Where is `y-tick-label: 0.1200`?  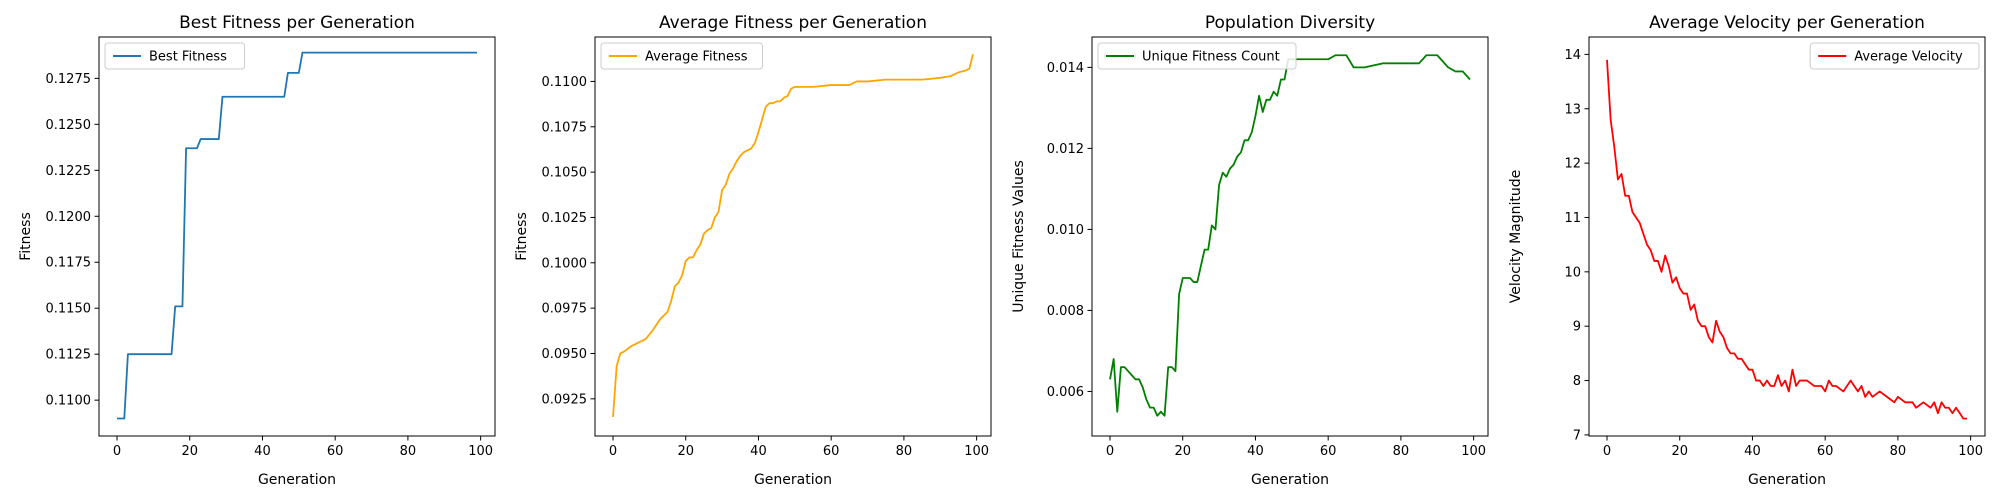
y-tick-label: 0.1200 is located at coordinates (69, 217).